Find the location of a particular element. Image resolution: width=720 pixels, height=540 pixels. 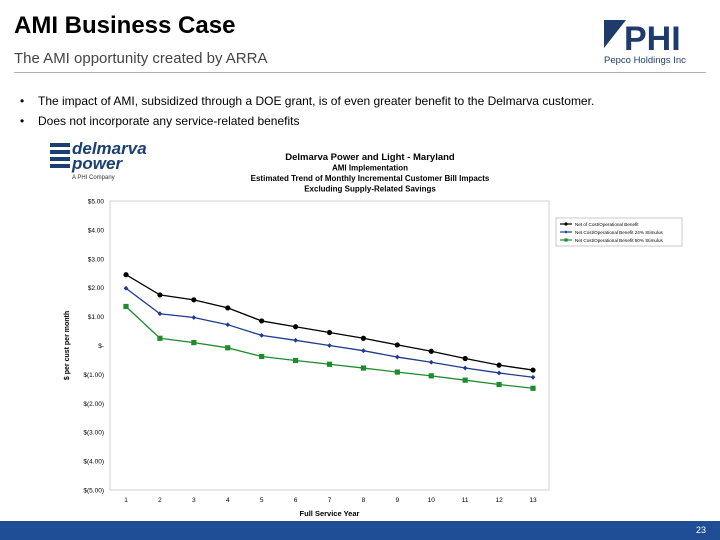

x-tick-label: 11 is located at coordinates (465, 500).